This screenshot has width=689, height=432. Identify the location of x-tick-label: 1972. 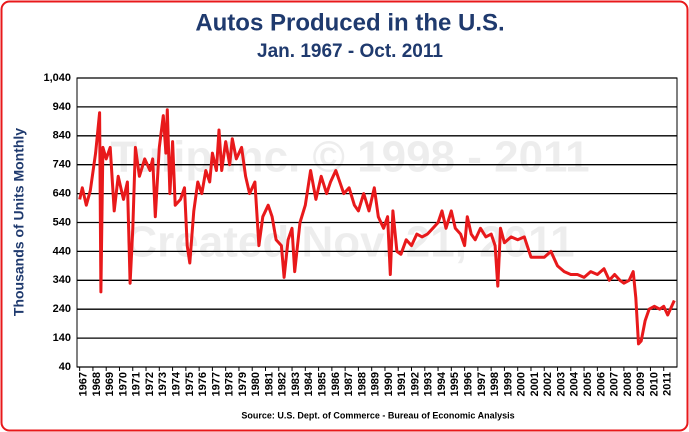
(150, 384).